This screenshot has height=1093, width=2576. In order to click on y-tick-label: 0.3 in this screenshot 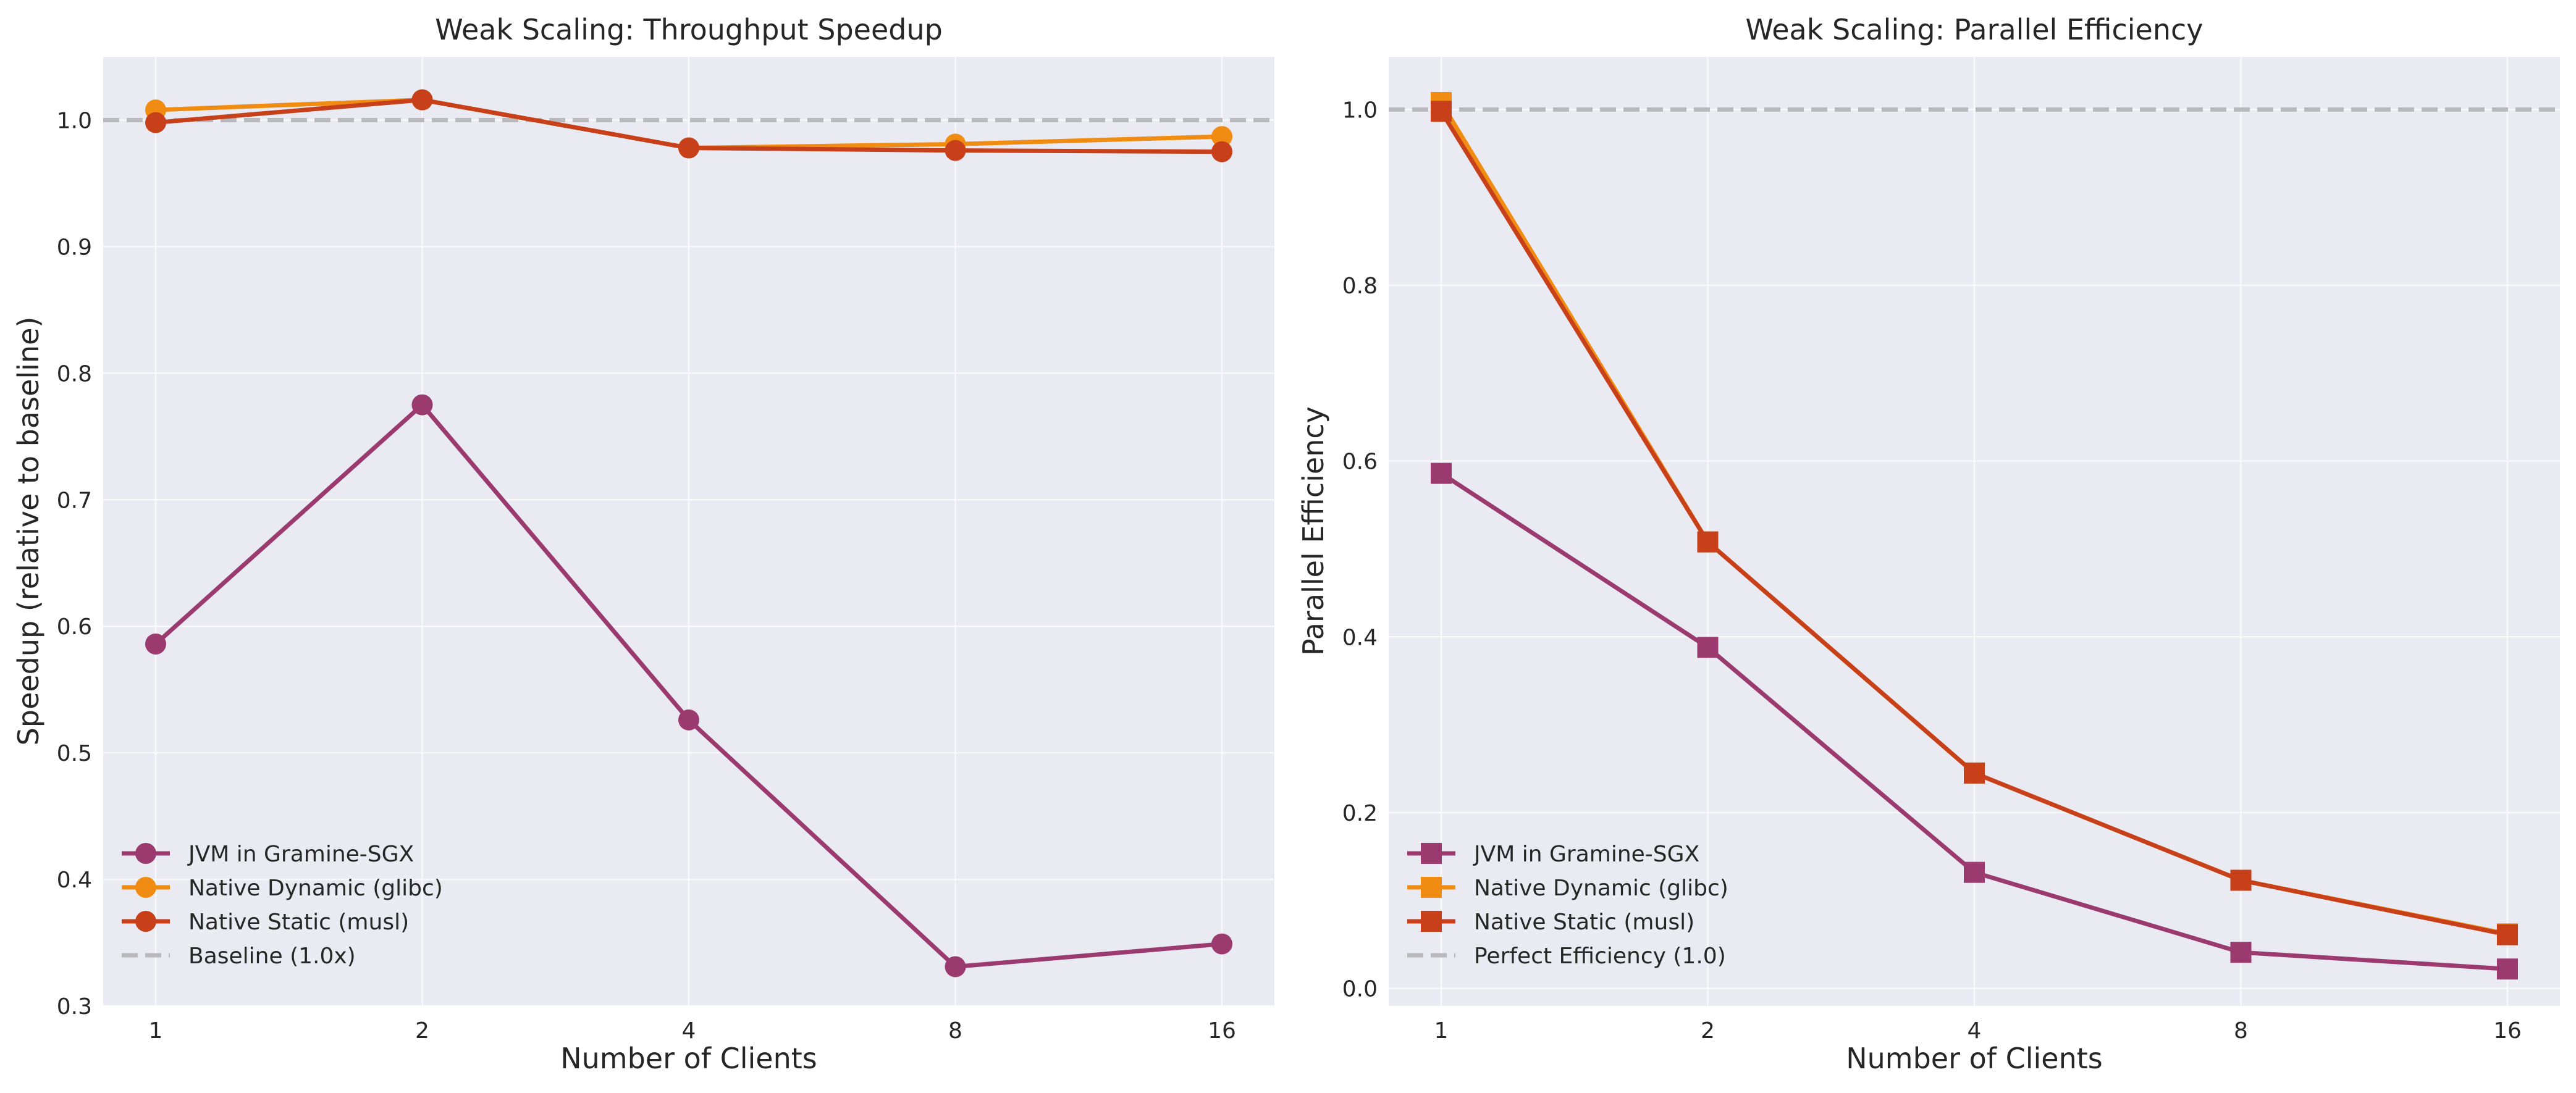, I will do `click(74, 1007)`.